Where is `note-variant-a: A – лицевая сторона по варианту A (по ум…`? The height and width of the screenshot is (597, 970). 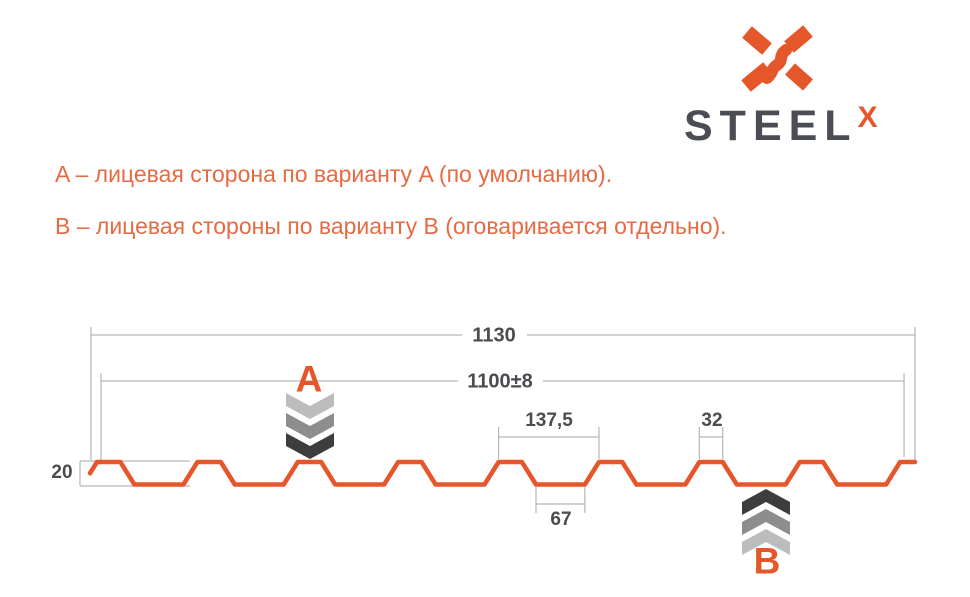
note-variant-a: A – лицевая сторона по варианту A (по ум… is located at coordinates (334, 174).